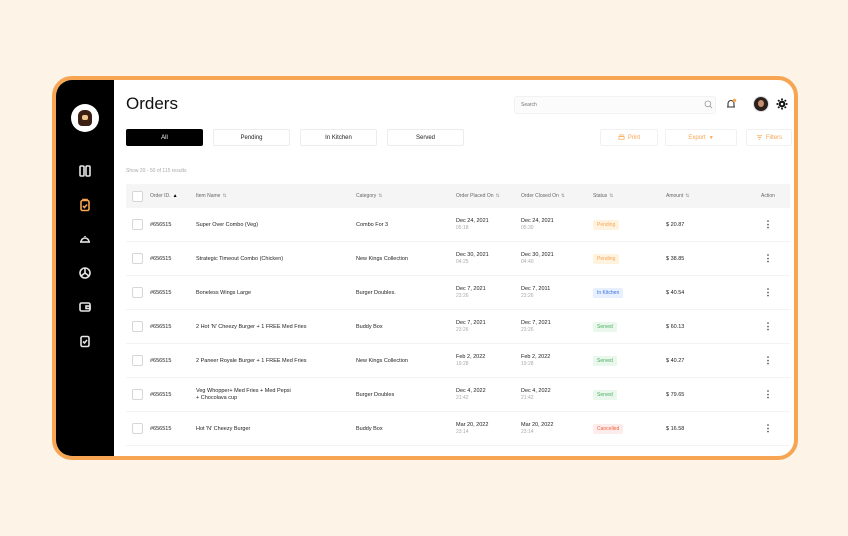  What do you see at coordinates (478, 196) in the screenshot?
I see `col-placed-on: Order Placed On ⇅` at bounding box center [478, 196].